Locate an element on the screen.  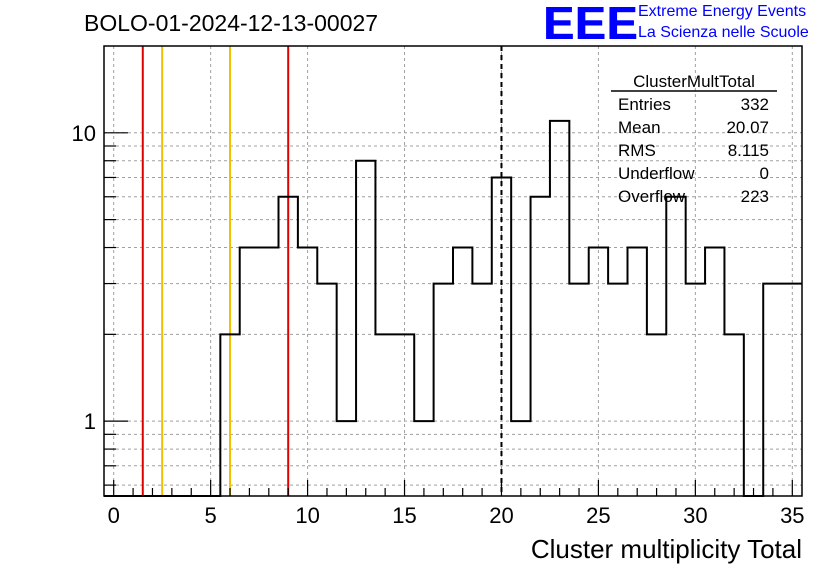
y-tick-label: 10 is located at coordinates (84, 133).